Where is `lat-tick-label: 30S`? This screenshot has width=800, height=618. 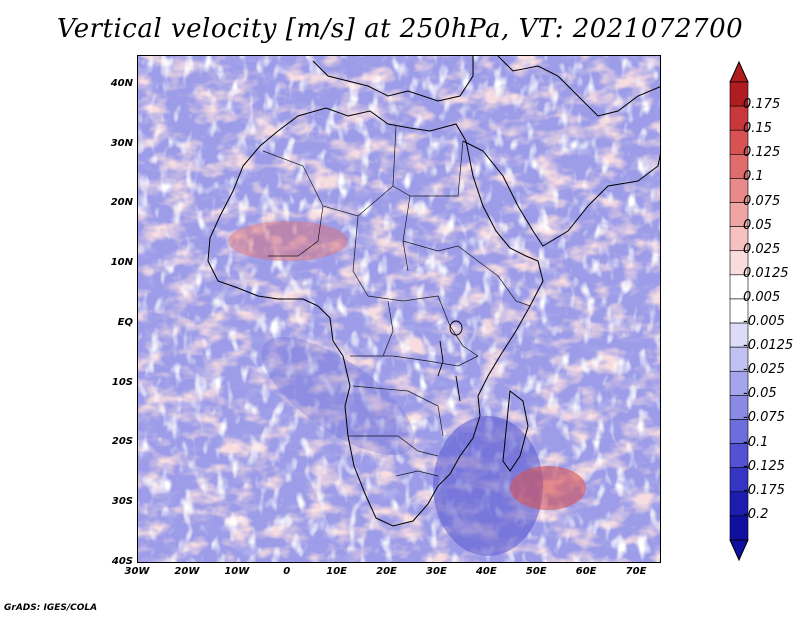 lat-tick-label: 30S is located at coordinates (122, 502).